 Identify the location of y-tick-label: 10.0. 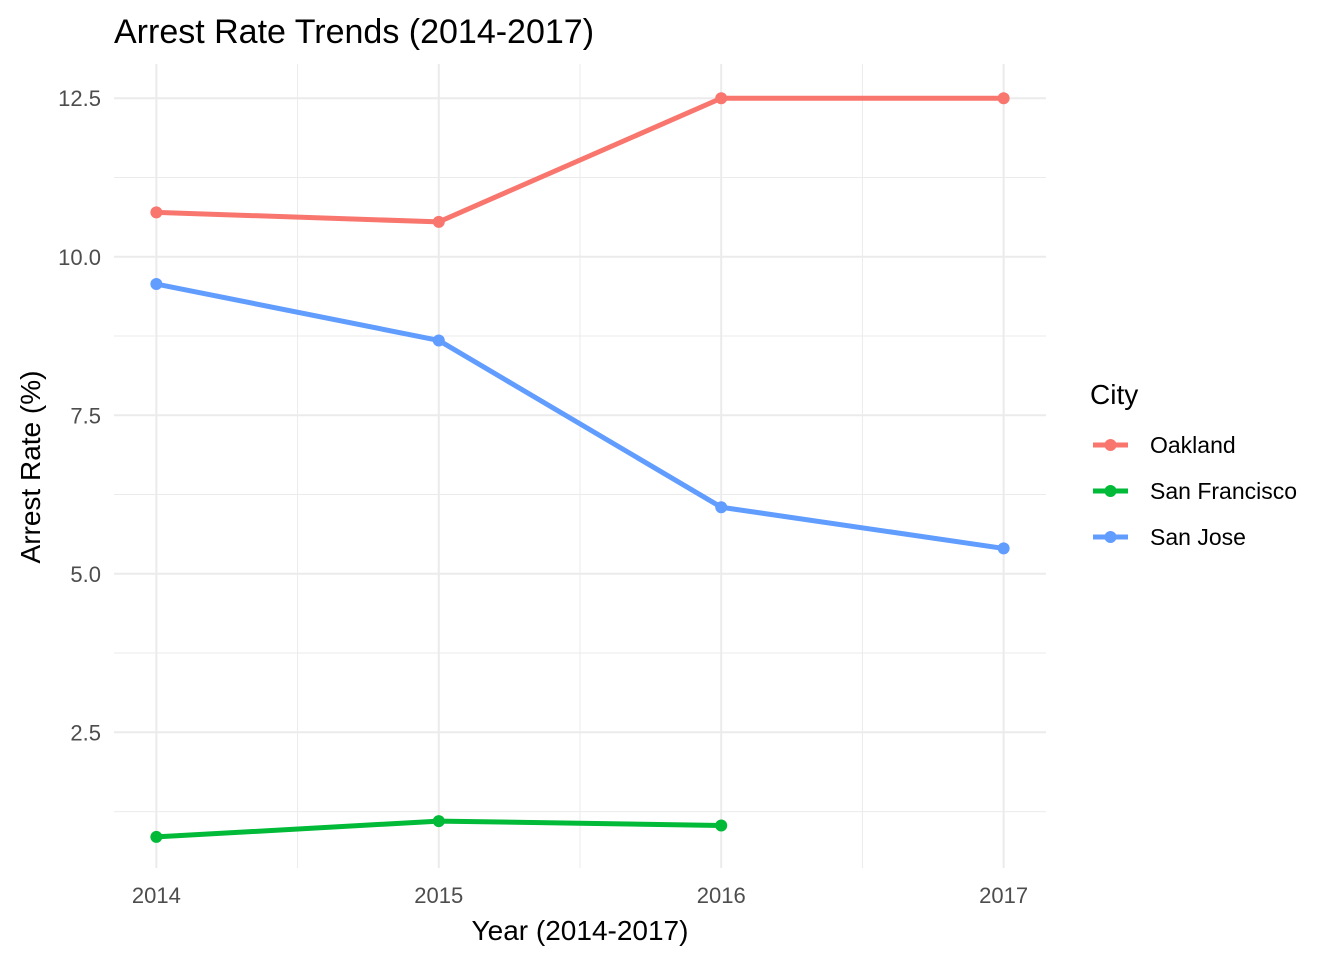
(79, 257).